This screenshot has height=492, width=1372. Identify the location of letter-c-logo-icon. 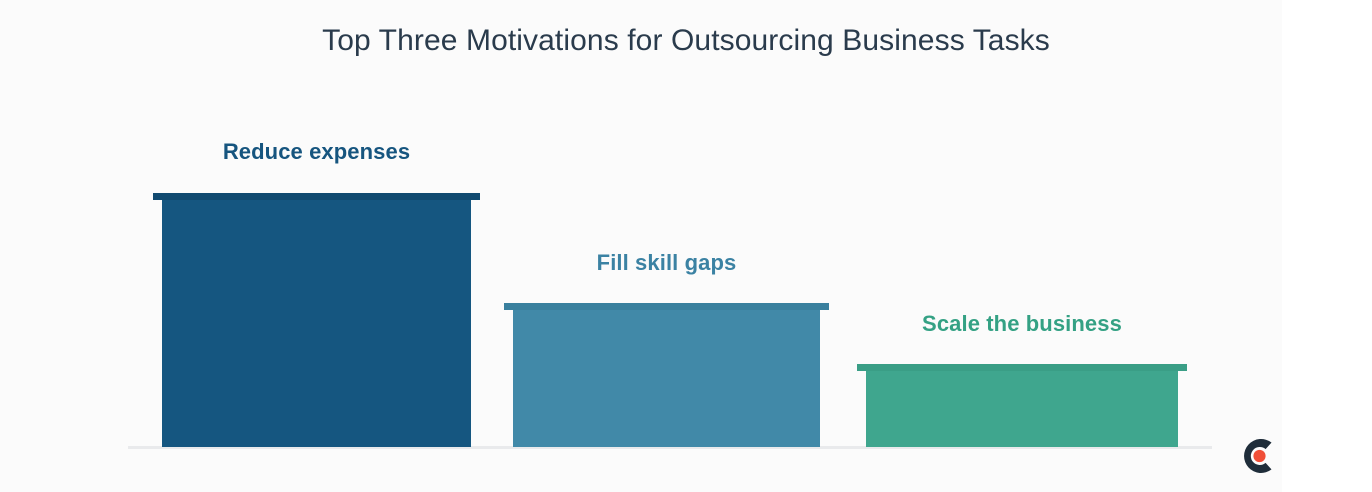
(1258, 456).